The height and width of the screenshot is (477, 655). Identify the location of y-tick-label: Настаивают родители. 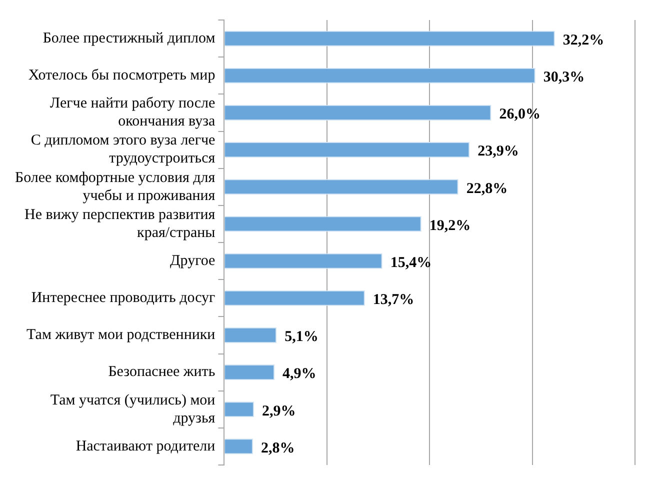
(146, 446).